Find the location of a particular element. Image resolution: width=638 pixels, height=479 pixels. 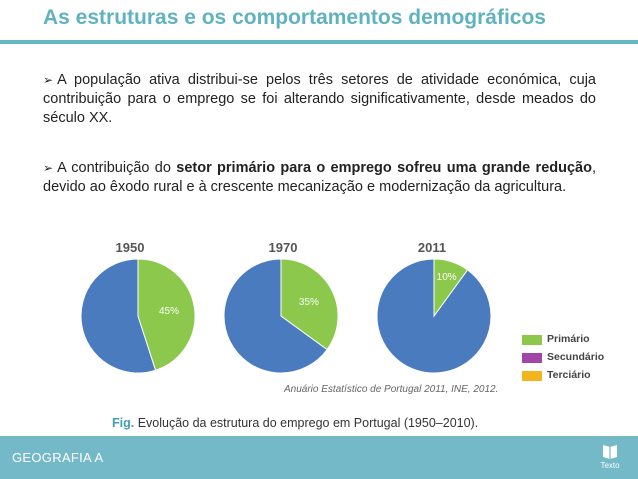

pie-year-label: 2011 is located at coordinates (432, 247).